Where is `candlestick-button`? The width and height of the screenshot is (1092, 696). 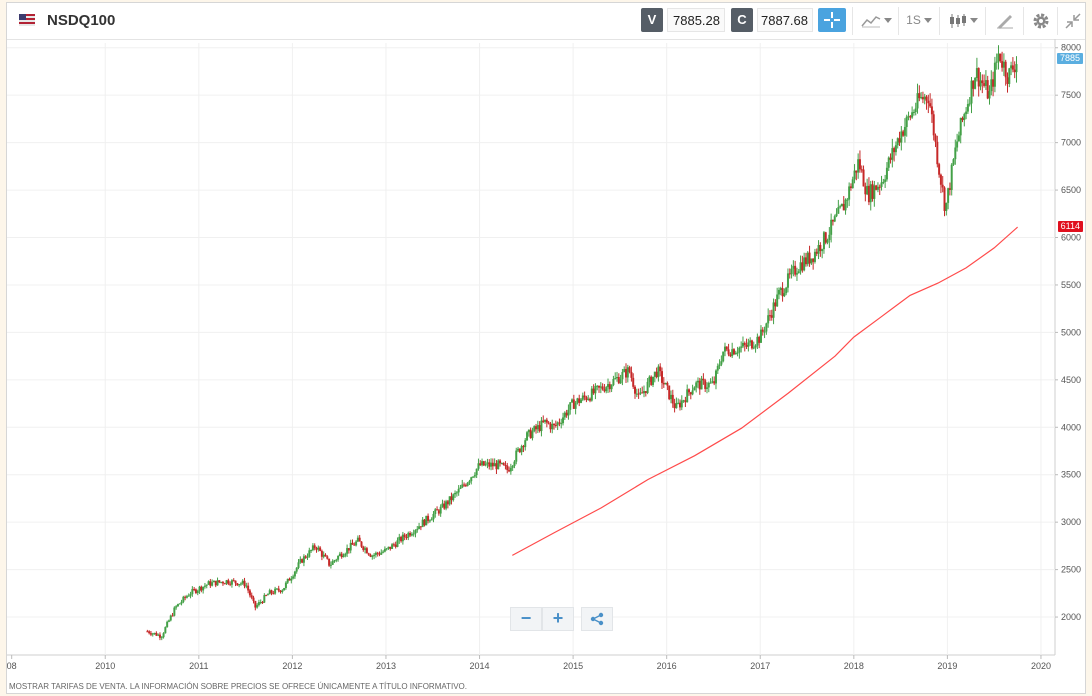 candlestick-button is located at coordinates (963, 20).